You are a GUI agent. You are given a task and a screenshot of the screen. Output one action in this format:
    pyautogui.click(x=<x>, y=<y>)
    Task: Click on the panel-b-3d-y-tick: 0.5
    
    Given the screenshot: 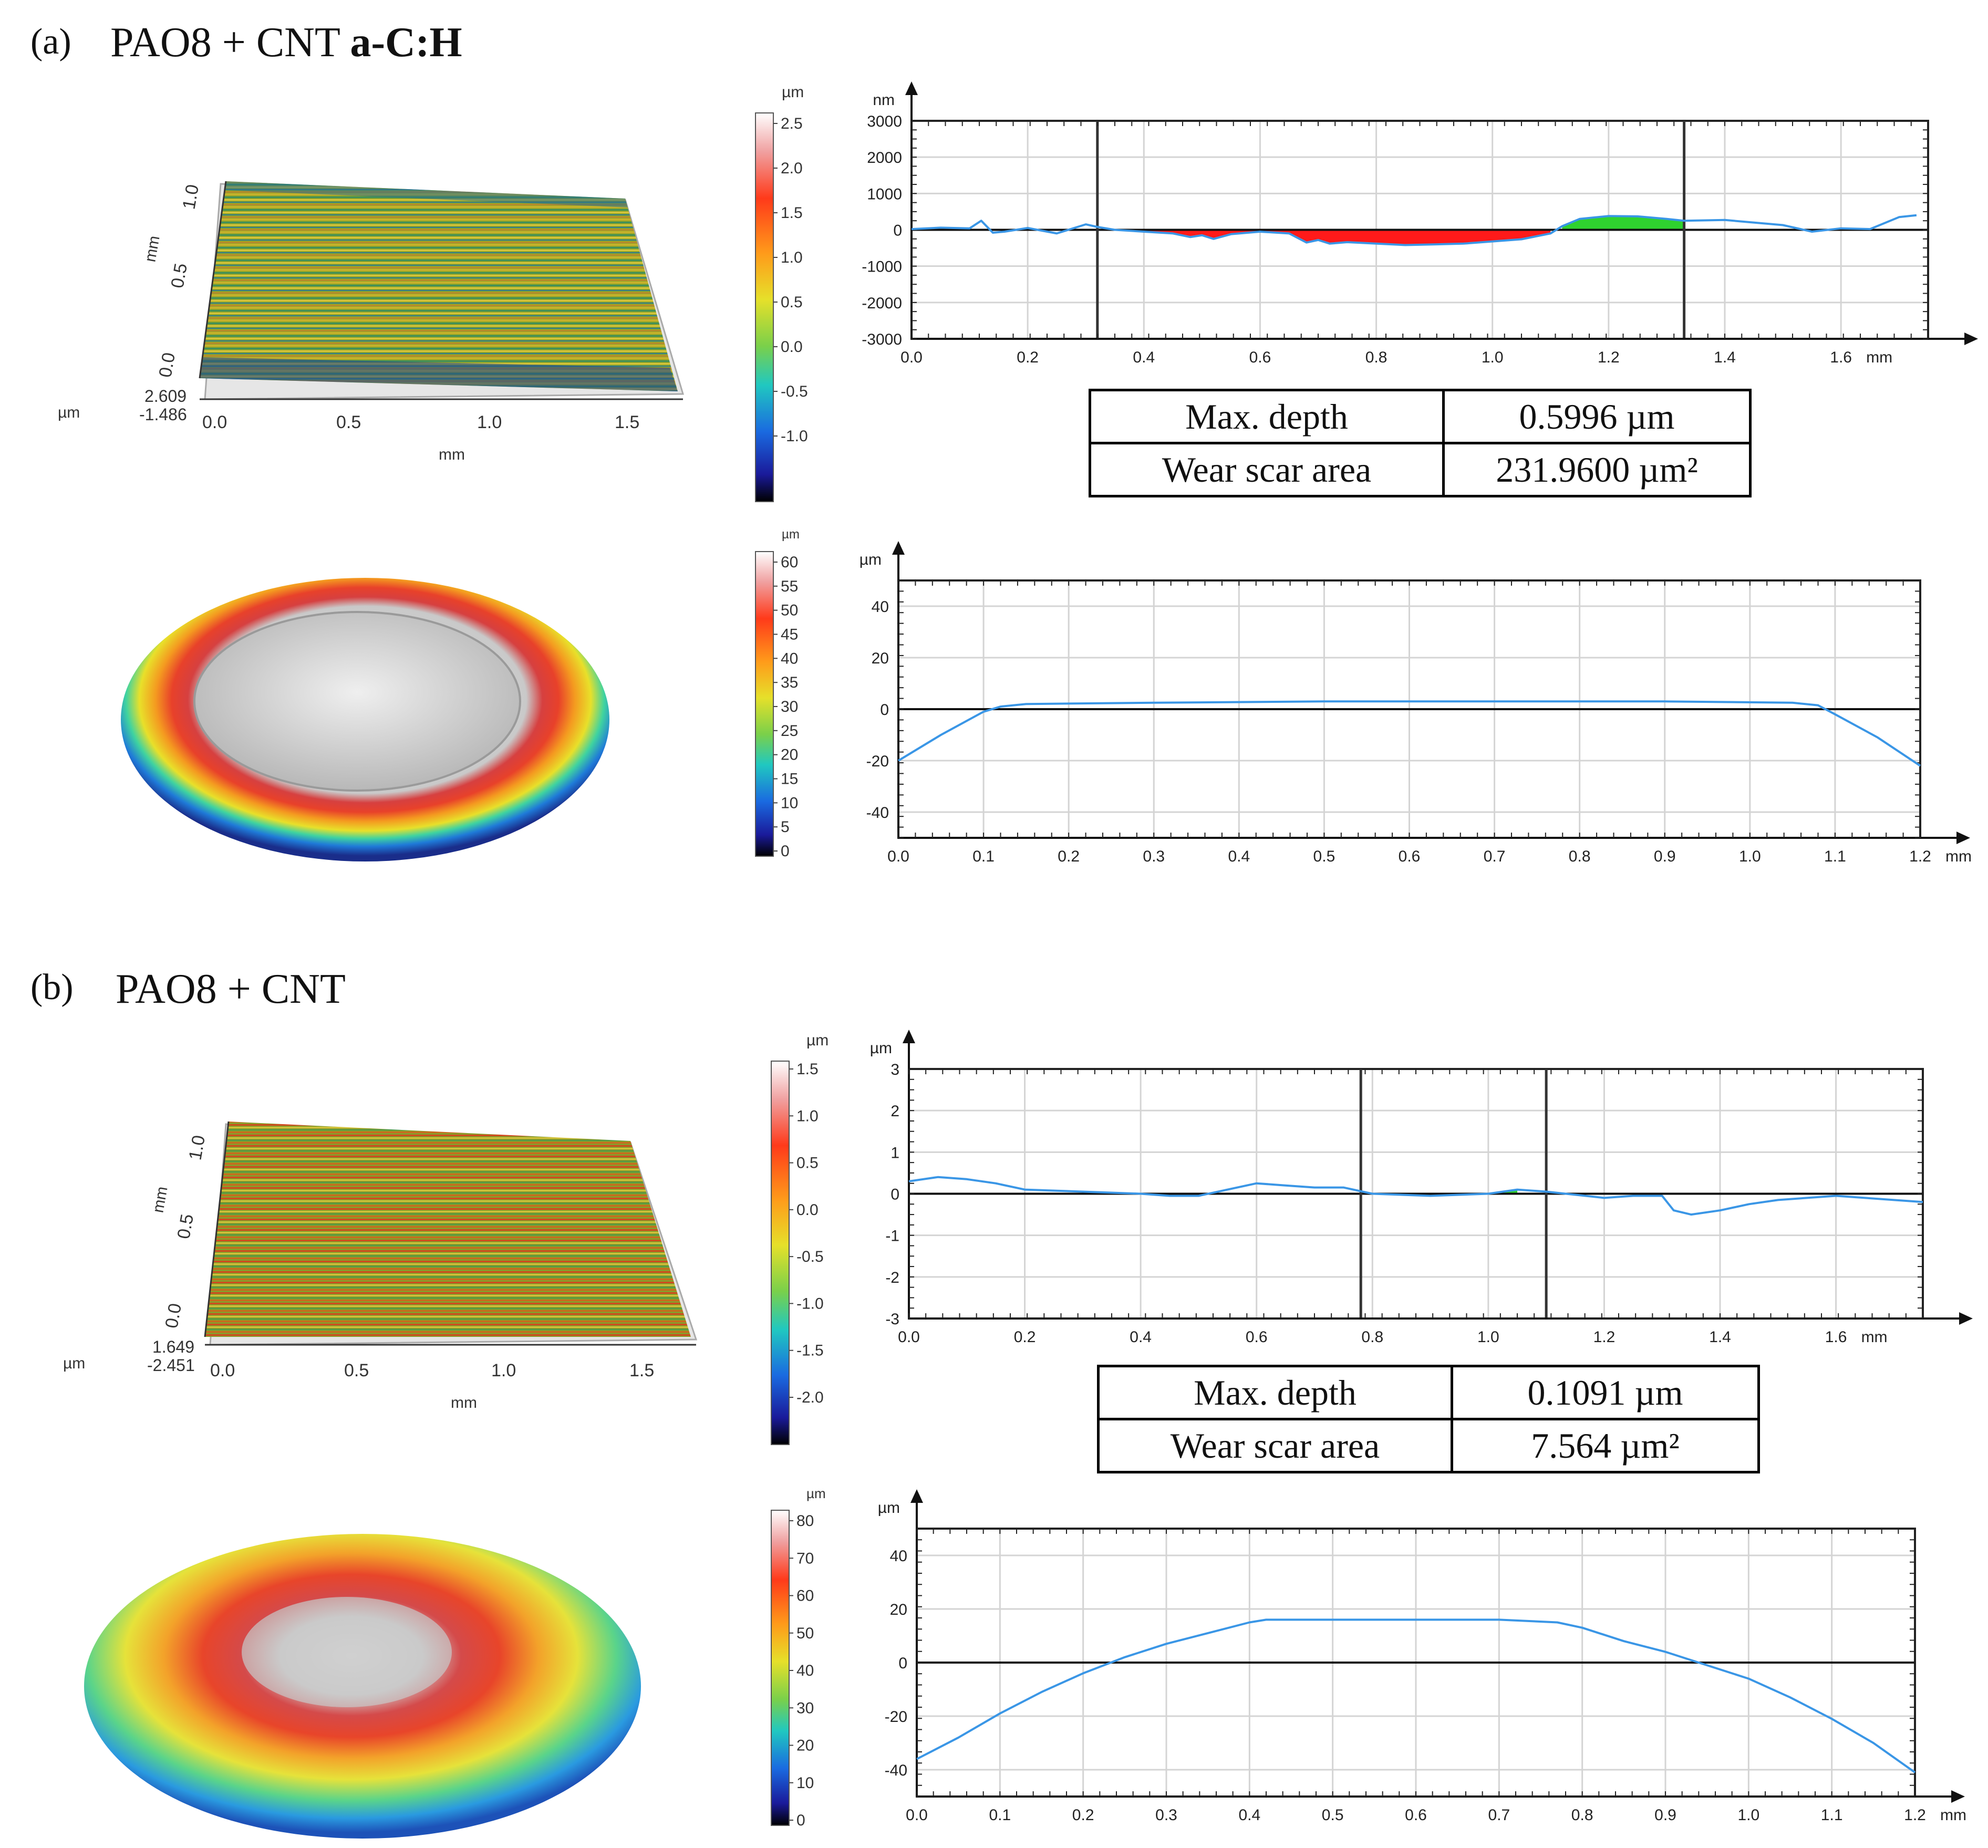 What is the action you would take?
    pyautogui.click(x=185, y=1226)
    